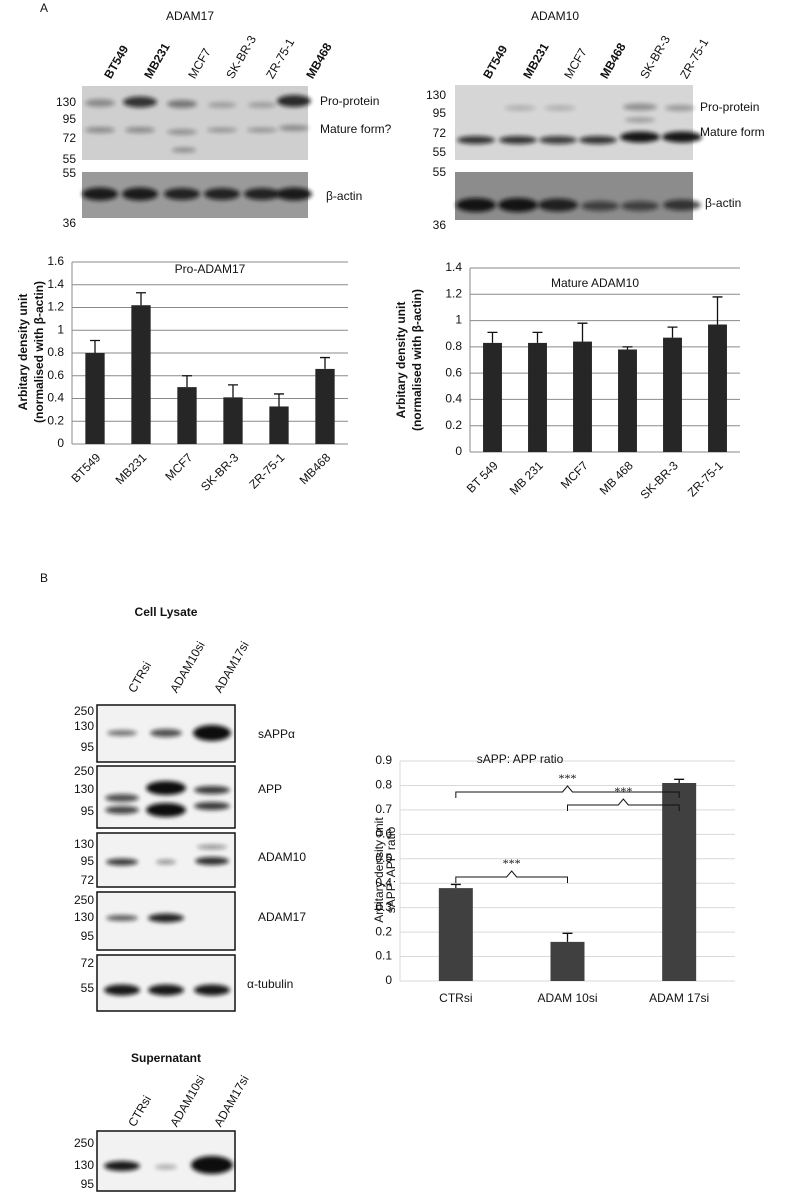 The width and height of the screenshot is (790, 1196). I want to click on marker-label: 72, so click(440, 133).